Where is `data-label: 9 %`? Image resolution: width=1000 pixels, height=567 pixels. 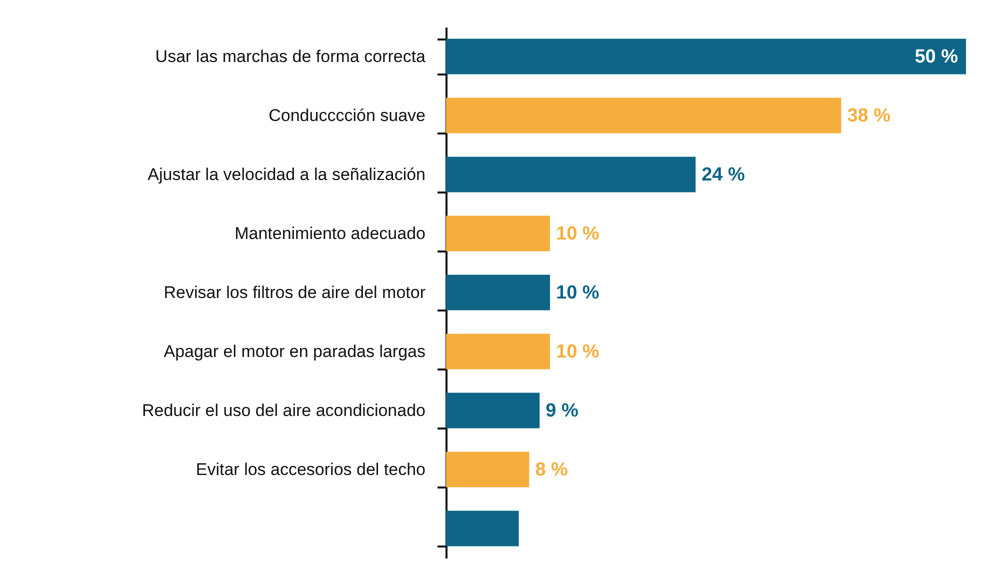
data-label: 9 % is located at coordinates (562, 411).